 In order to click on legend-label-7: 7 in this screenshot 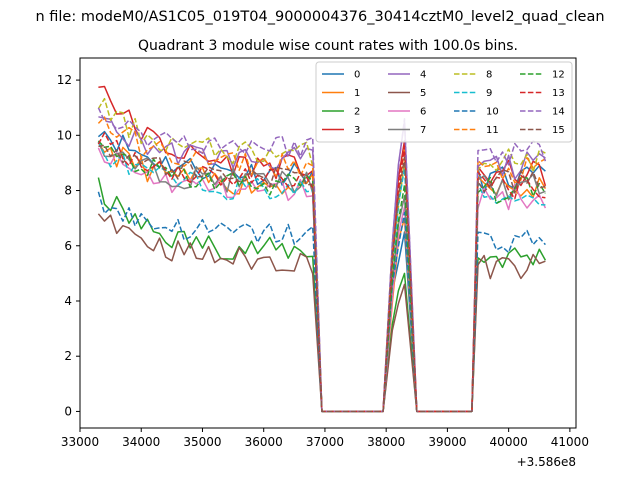, I will do `click(423, 130)`.